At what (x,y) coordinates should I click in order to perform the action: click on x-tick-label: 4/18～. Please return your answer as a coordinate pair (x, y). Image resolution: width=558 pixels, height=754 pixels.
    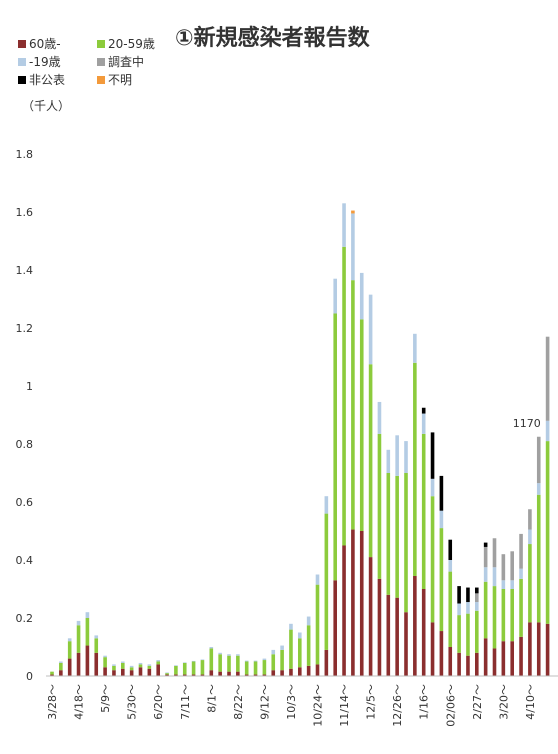
    Looking at the image, I should click on (79, 702).